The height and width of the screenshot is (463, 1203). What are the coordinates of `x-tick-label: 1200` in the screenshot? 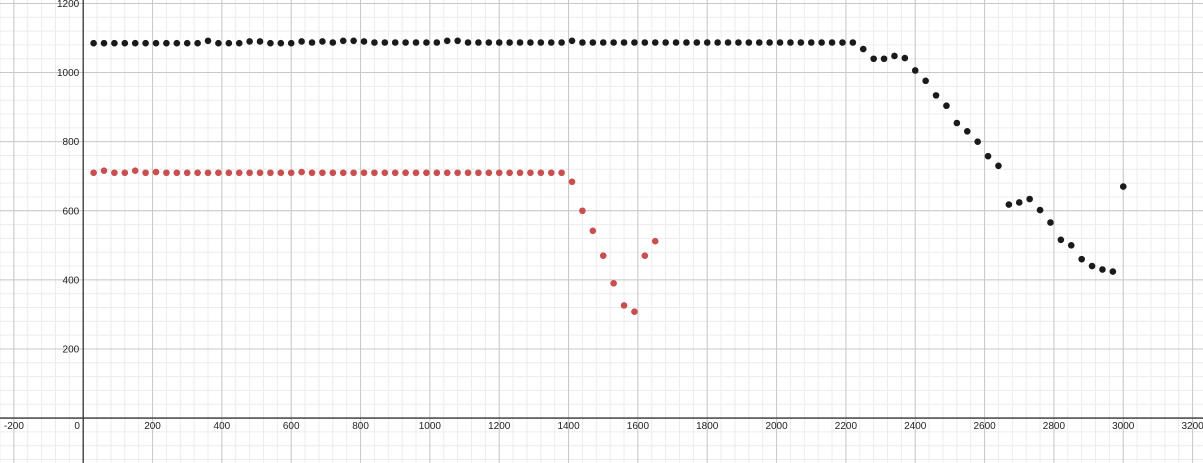 It's located at (499, 426).